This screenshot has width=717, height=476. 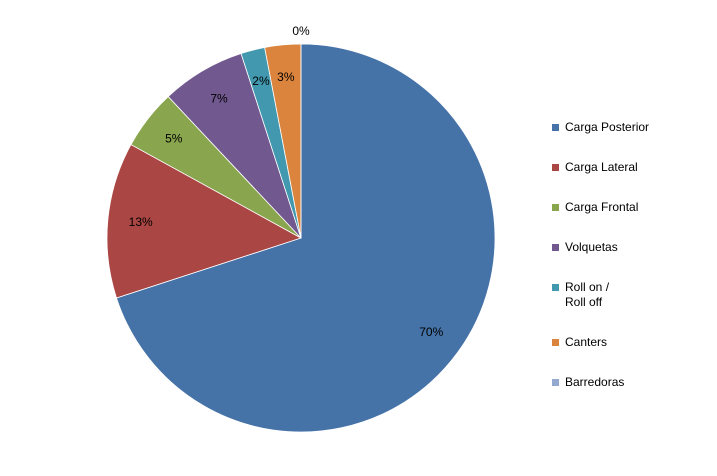 What do you see at coordinates (595, 382) in the screenshot?
I see `legend-label: Barredoras` at bounding box center [595, 382].